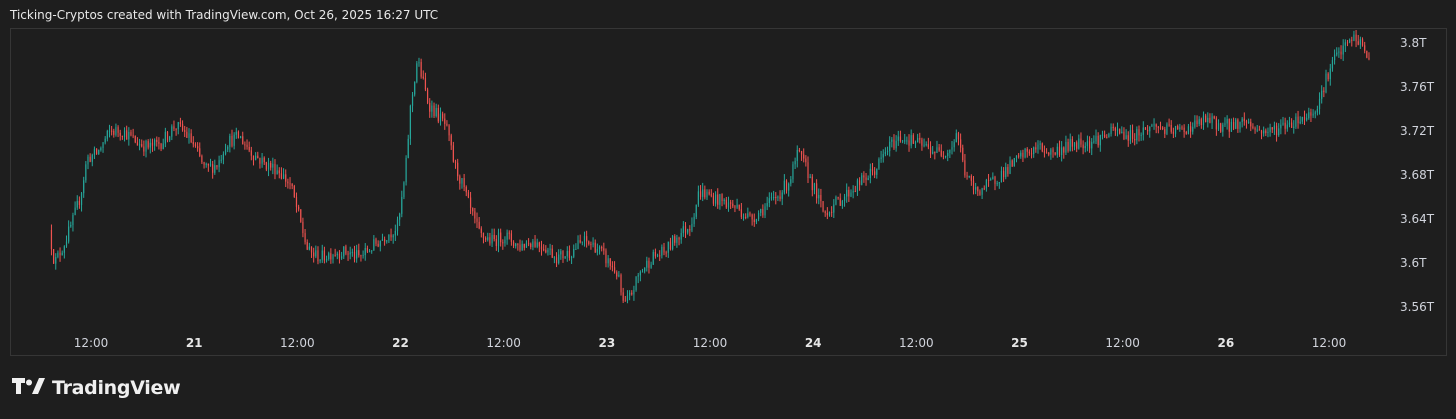  Describe the element at coordinates (813, 343) in the screenshot. I see `x-tick-label: 24` at that location.